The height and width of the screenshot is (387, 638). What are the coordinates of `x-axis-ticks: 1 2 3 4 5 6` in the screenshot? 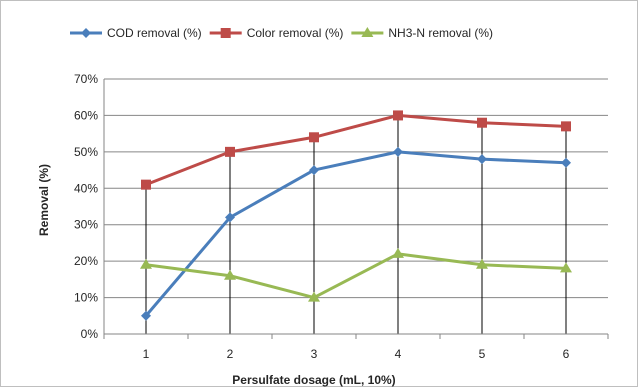 It's located at (356, 347).